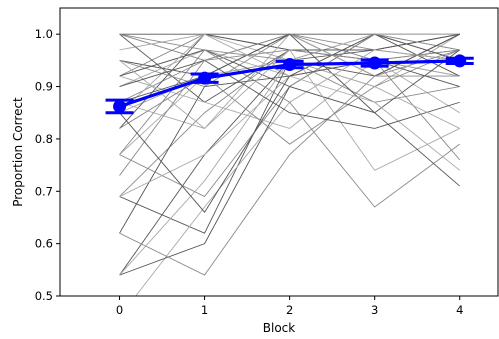  What do you see at coordinates (289, 84) in the screenshot?
I see `mean-series-group` at bounding box center [289, 84].